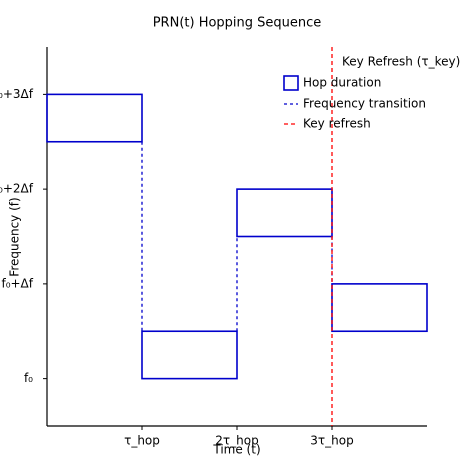 The height and width of the screenshot is (474, 474). Describe the element at coordinates (15, 236) in the screenshot. I see `y-axis-label: Frequency (f)` at that location.